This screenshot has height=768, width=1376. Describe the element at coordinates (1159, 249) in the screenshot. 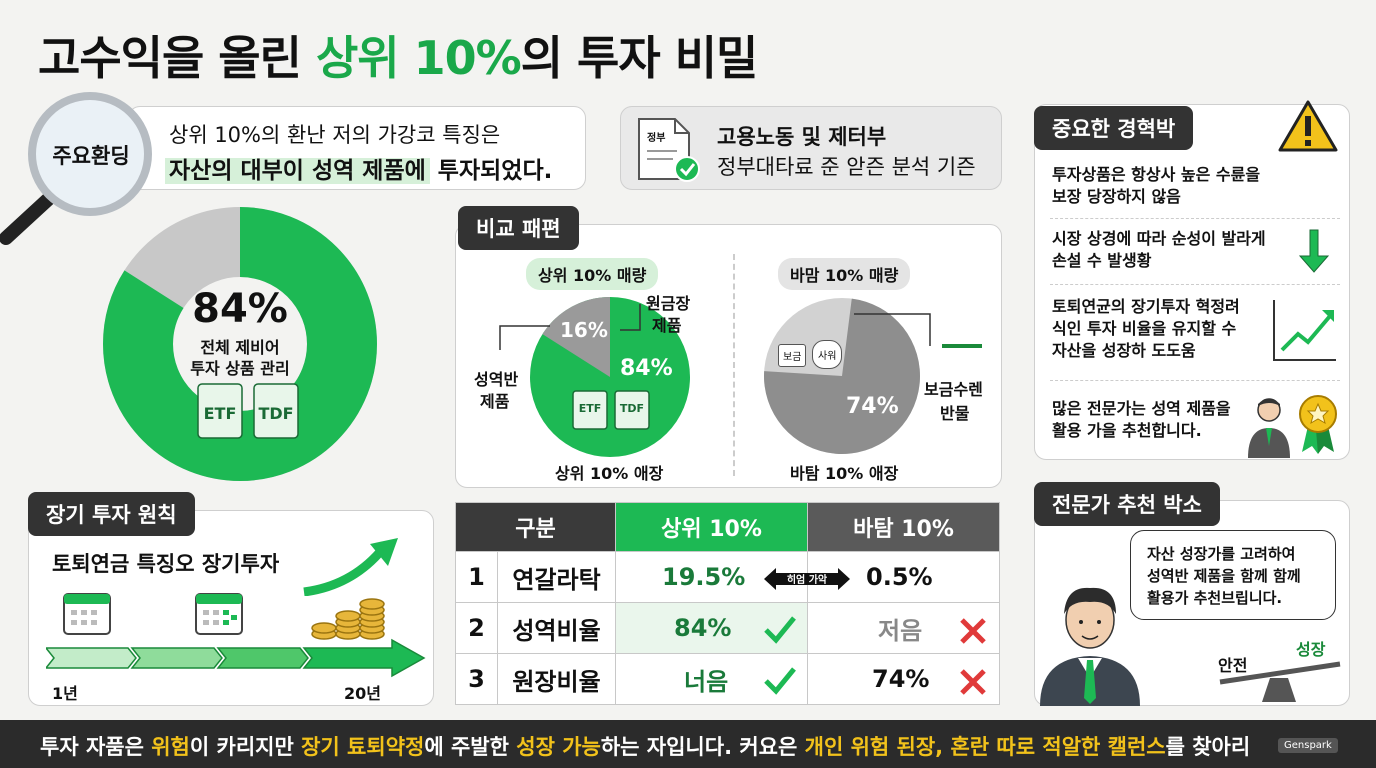

I see `warning-item-2: 시장 상경에 따라 순성이 발라게 손설 수 발생황` at that location.